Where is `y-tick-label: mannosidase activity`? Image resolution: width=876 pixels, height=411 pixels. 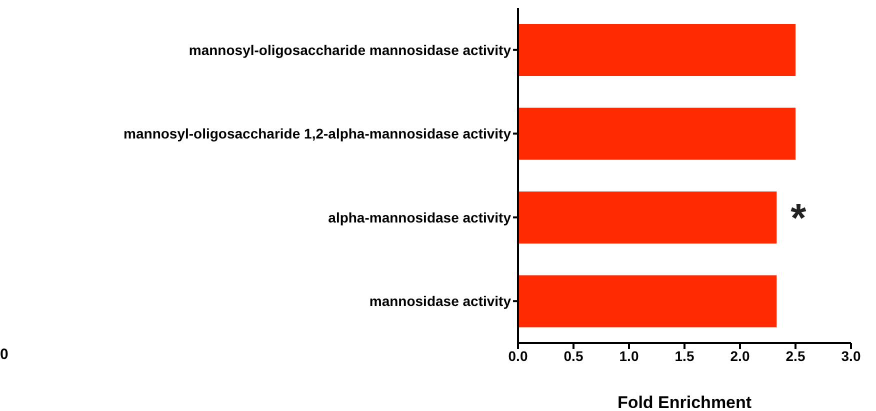 y-tick-label: mannosidase activity is located at coordinates (440, 301).